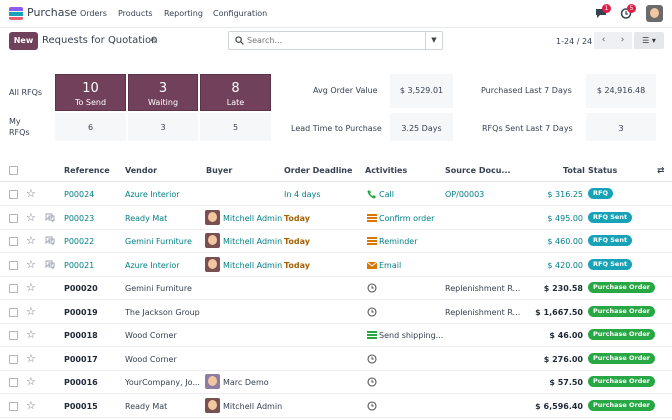 This screenshot has width=672, height=420. Describe the element at coordinates (622, 40) in the screenshot. I see `pager-next-button: ›` at that location.